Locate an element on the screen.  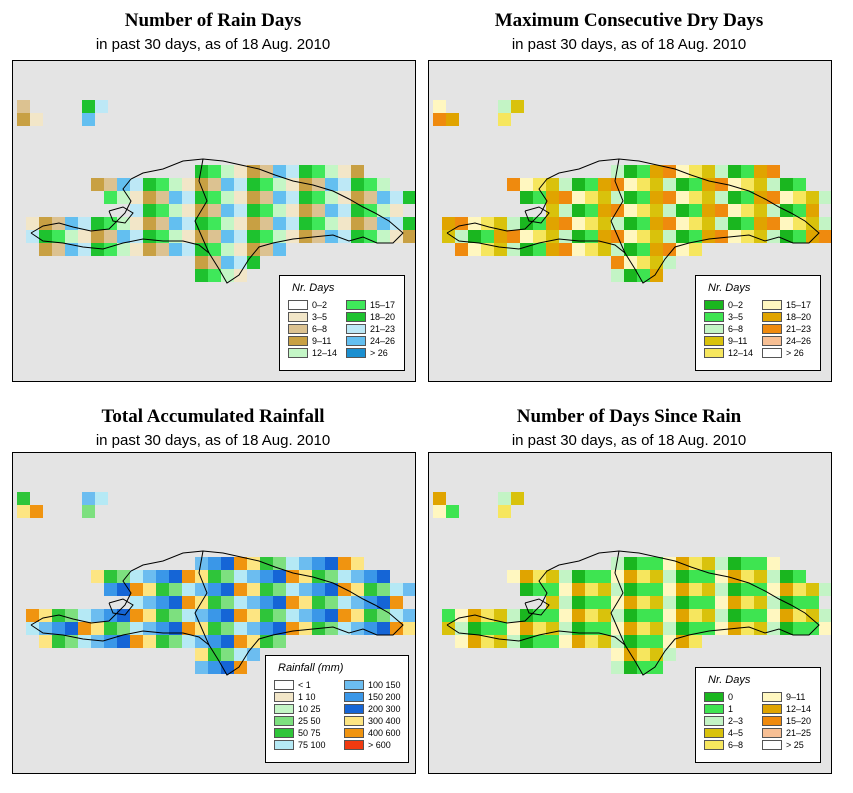
legend-item: 75 100 is located at coordinates (300, 745).